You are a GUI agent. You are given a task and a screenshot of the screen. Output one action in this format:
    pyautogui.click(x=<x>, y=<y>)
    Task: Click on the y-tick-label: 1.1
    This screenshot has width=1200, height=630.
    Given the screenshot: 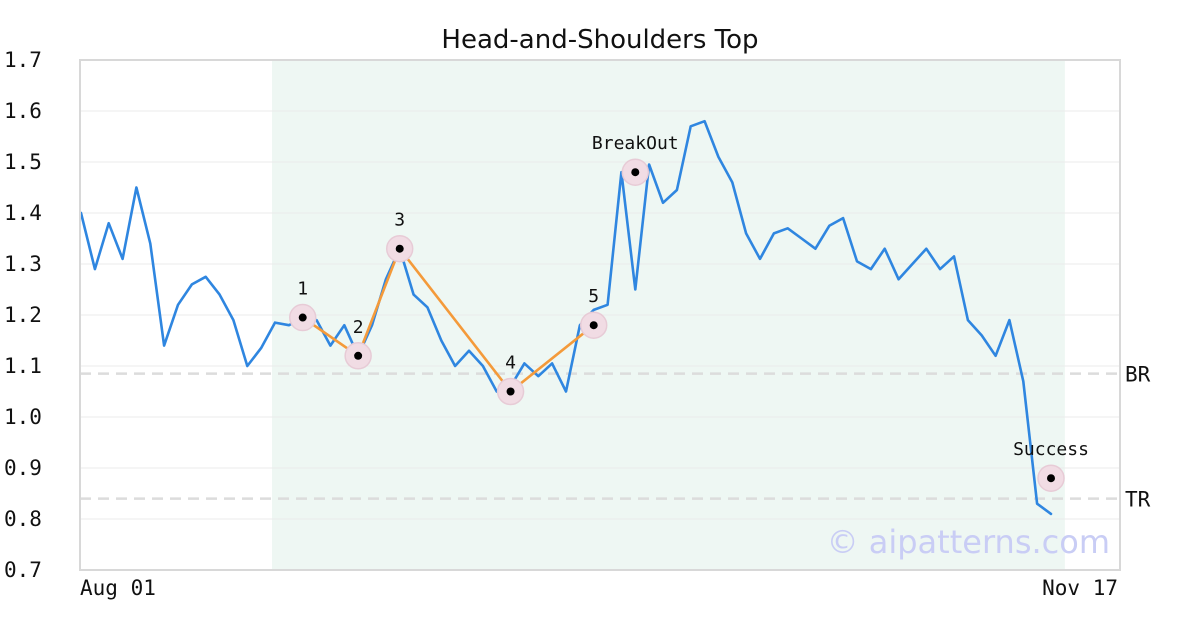 What is the action you would take?
    pyautogui.click(x=23, y=366)
    